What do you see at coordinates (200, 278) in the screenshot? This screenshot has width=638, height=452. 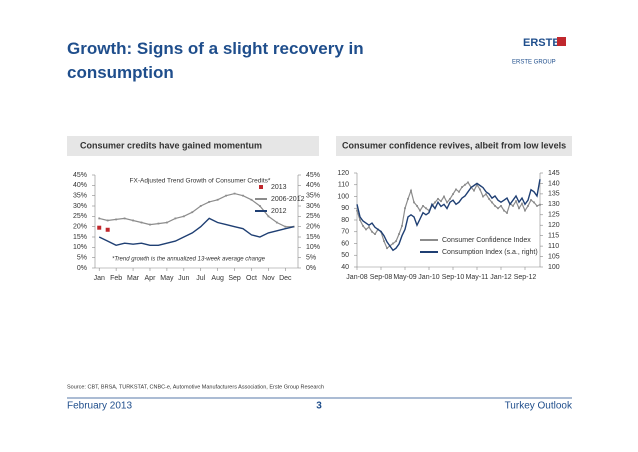 I see `x-tick-label: Jul` at bounding box center [200, 278].